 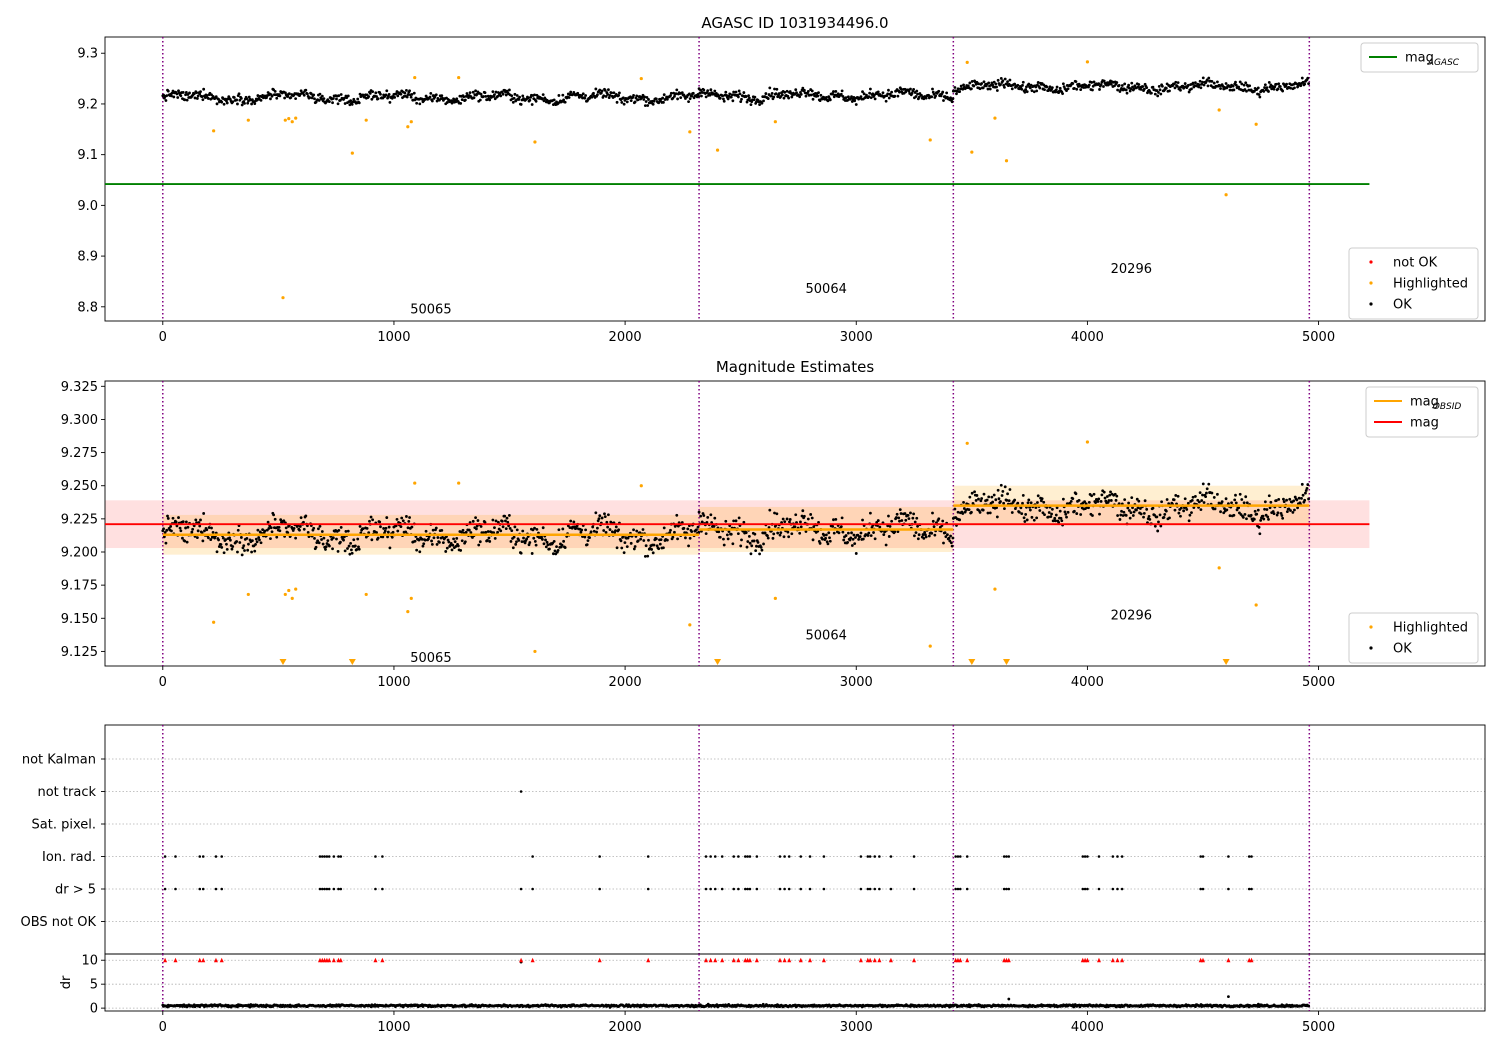 I want to click on x-tick-label: 2000, so click(x=625, y=1027).